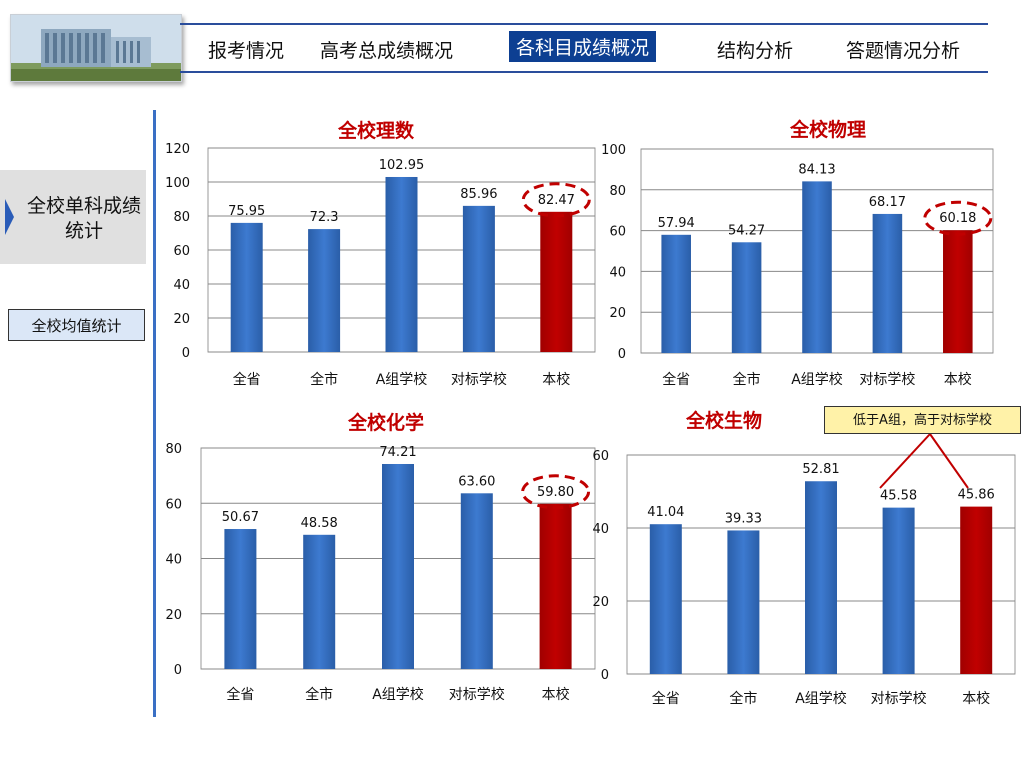 The width and height of the screenshot is (1024, 768). Describe the element at coordinates (397, 452) in the screenshot. I see `data-label: 74.21` at that location.